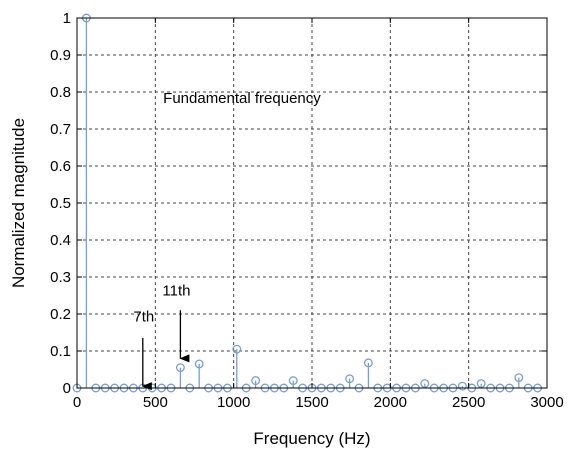  Describe the element at coordinates (60, 92) in the screenshot. I see `y-tick-label: 0.8` at that location.